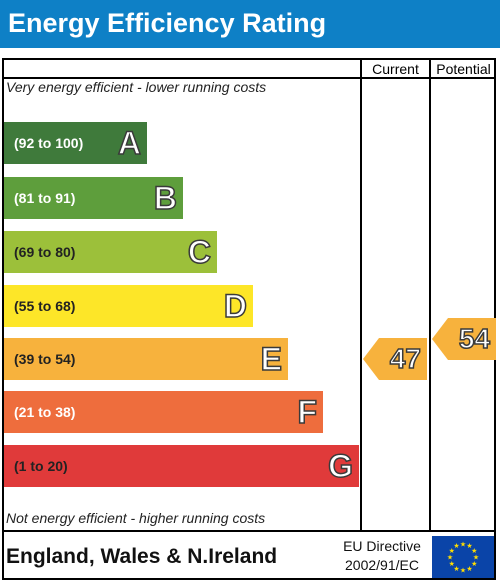 This screenshot has height=583, width=500. What do you see at coordinates (405, 358) in the screenshot?
I see `current-rating-value: 47` at bounding box center [405, 358].